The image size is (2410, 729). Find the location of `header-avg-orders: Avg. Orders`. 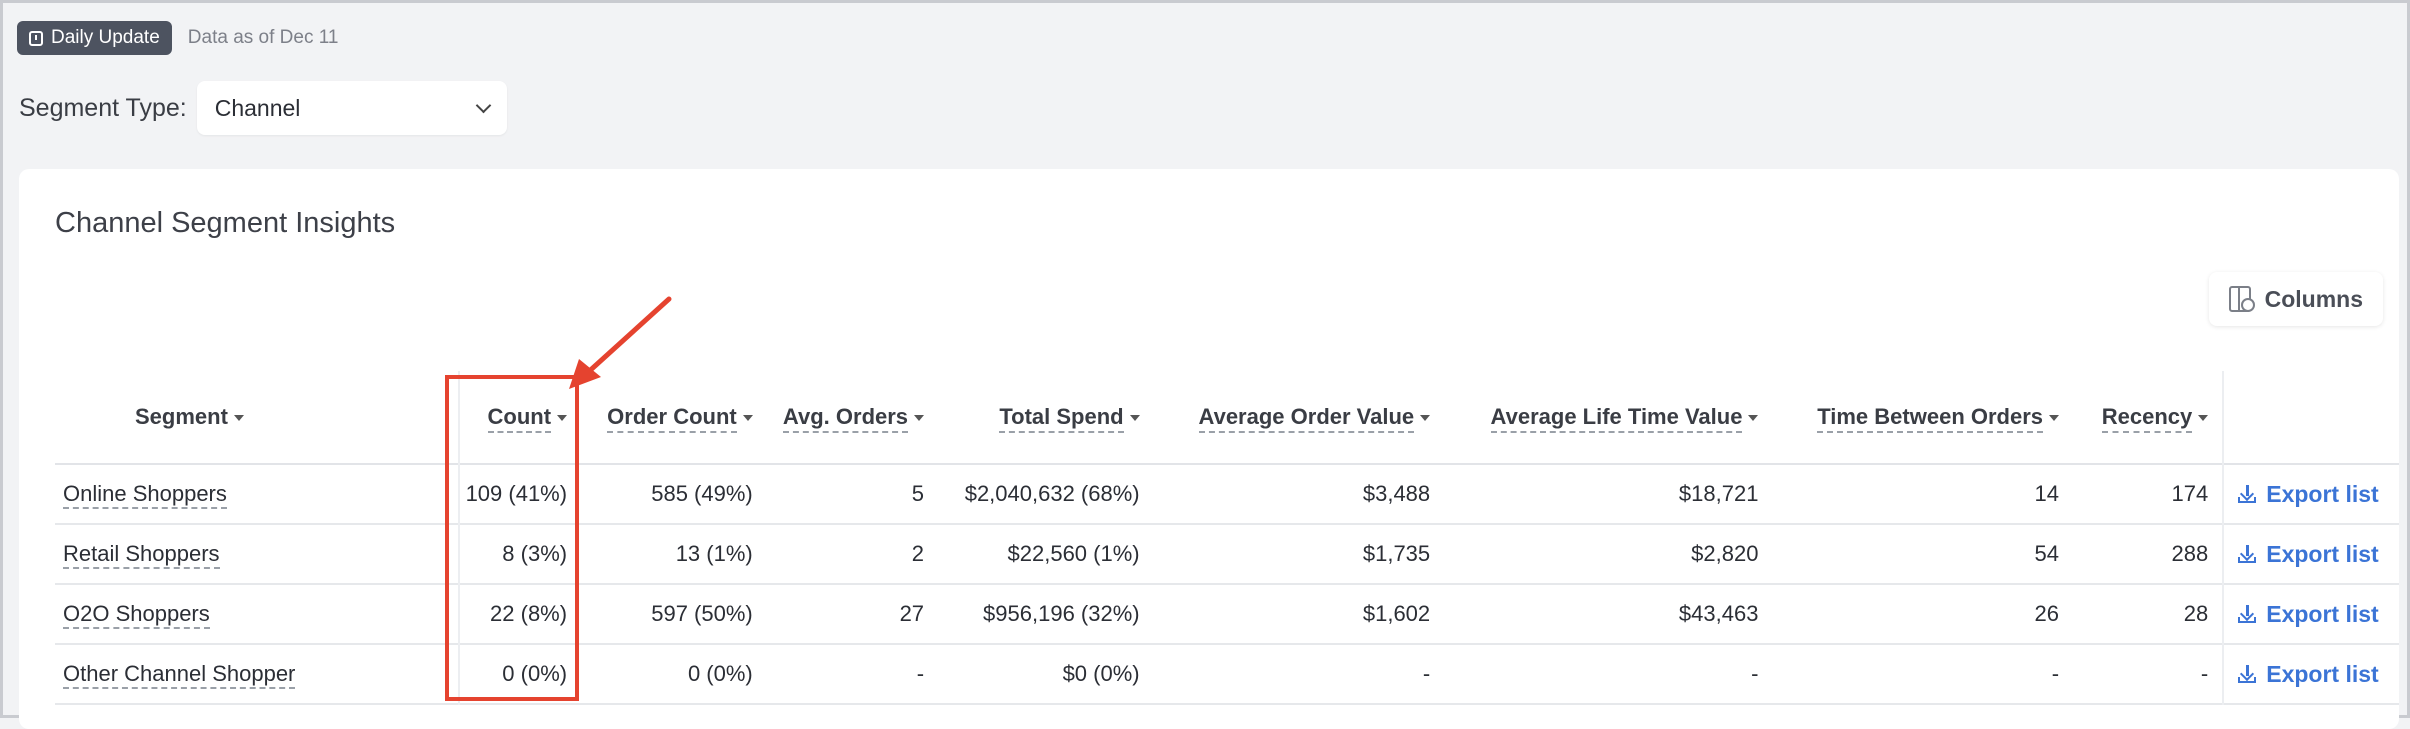

header-avg-orders: Avg. Orders is located at coordinates (852, 417).